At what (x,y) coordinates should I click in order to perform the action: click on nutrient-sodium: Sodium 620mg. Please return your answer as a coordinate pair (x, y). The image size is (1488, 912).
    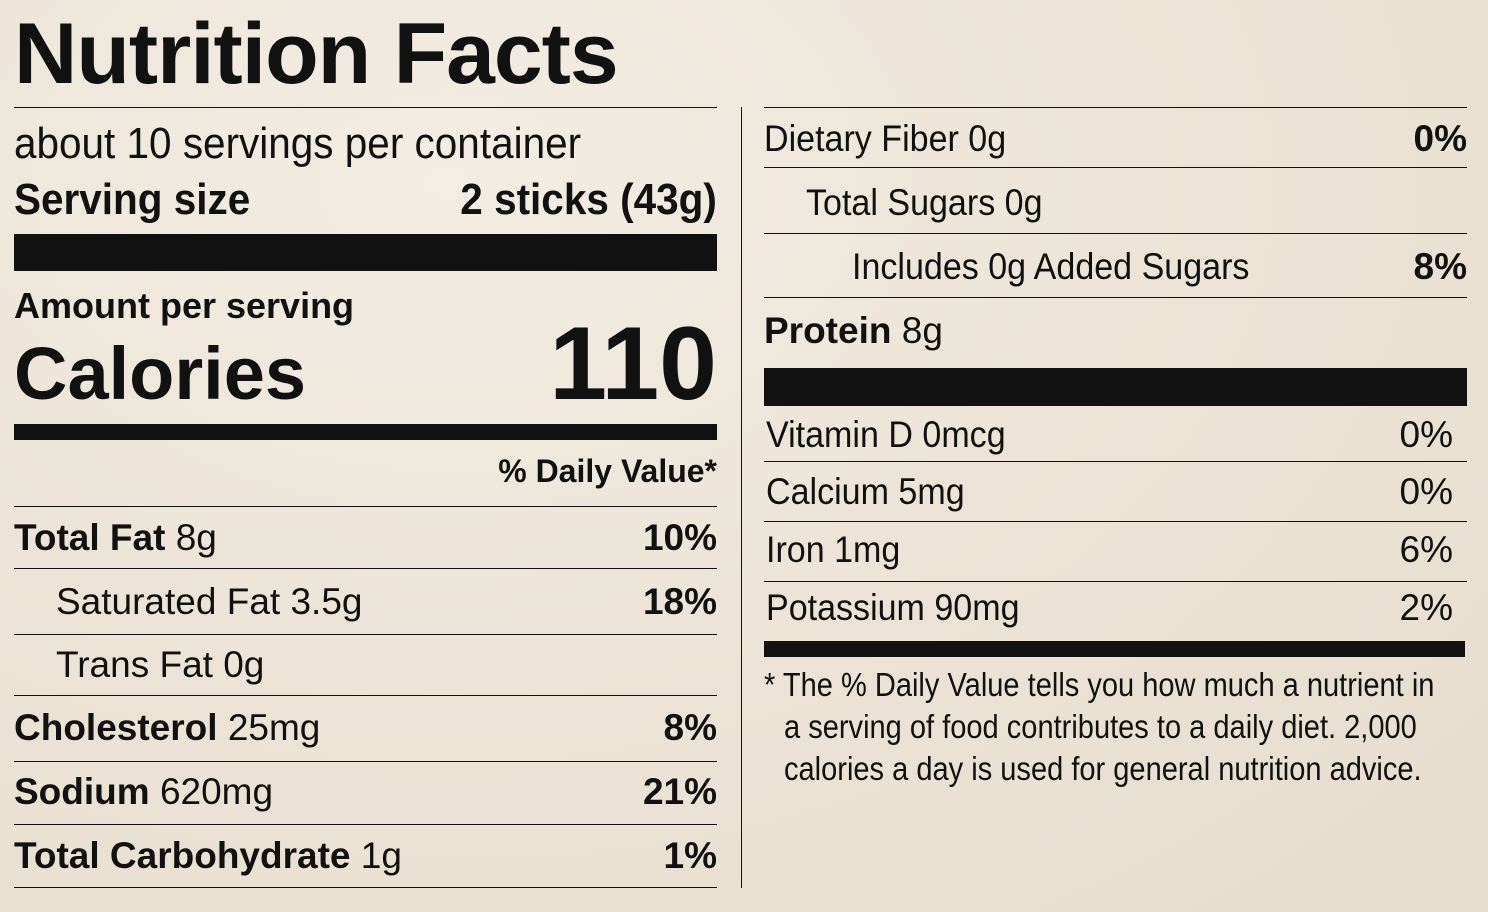
    Looking at the image, I should click on (143, 792).